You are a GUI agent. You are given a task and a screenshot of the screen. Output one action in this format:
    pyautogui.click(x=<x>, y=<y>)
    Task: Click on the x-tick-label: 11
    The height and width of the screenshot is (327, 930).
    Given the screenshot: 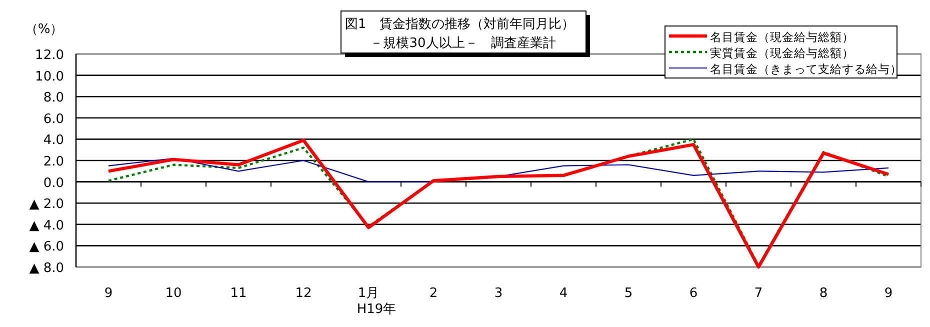 What is the action you would take?
    pyautogui.click(x=238, y=293)
    